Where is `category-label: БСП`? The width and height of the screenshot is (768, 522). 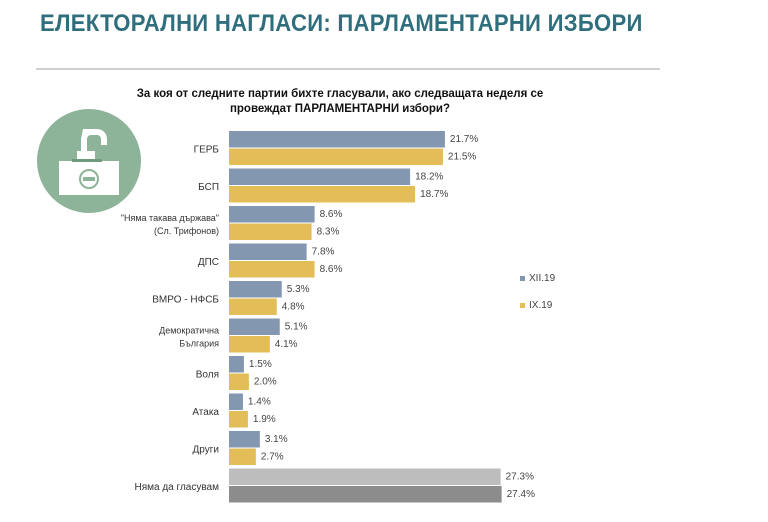
category-label: БСП is located at coordinates (208, 187).